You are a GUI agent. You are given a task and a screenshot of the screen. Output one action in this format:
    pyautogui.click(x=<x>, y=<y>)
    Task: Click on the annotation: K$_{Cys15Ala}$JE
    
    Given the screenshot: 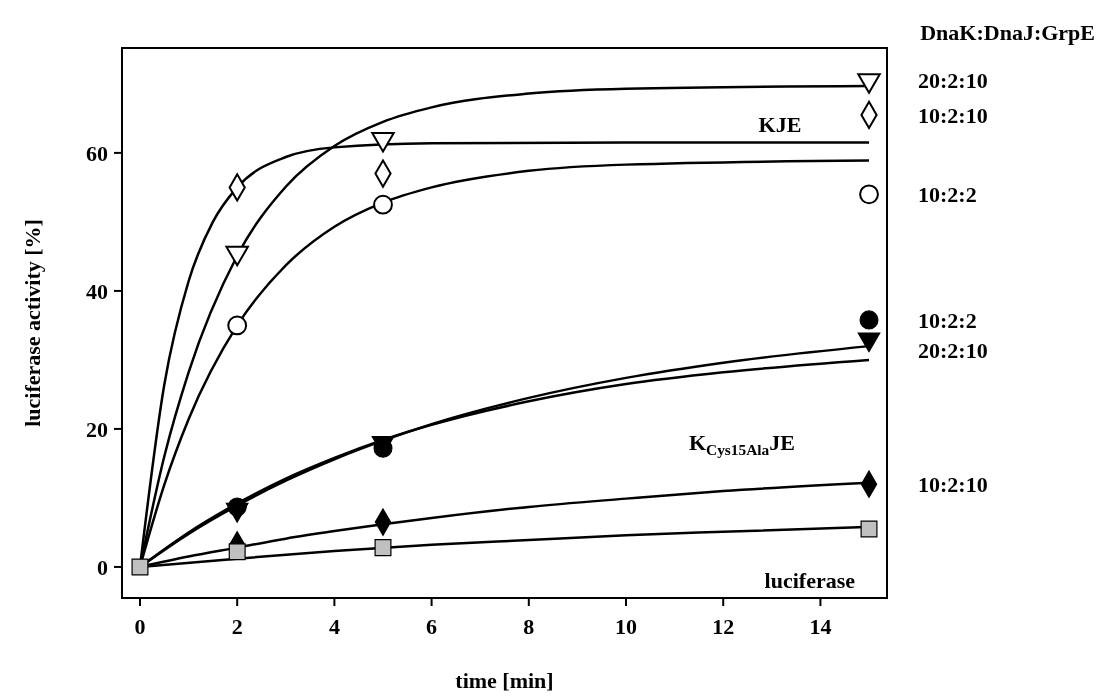 What is the action you would take?
    pyautogui.click(x=741, y=444)
    